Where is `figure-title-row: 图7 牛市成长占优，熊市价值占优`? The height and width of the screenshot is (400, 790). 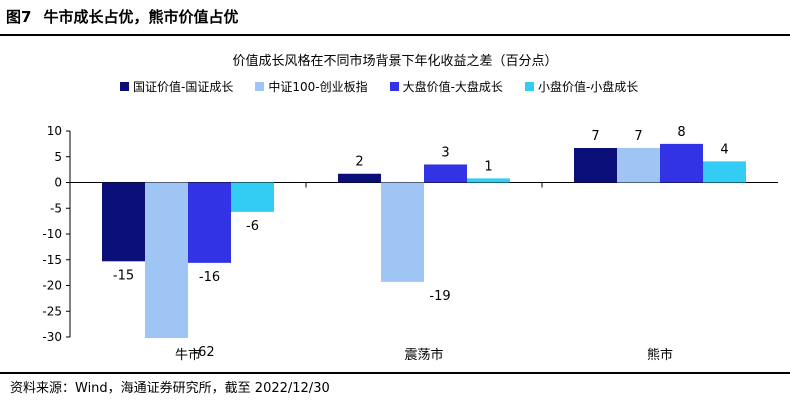
figure-title-row: 图7 牛市成长占优，熊市价值占优 is located at coordinates (122, 16).